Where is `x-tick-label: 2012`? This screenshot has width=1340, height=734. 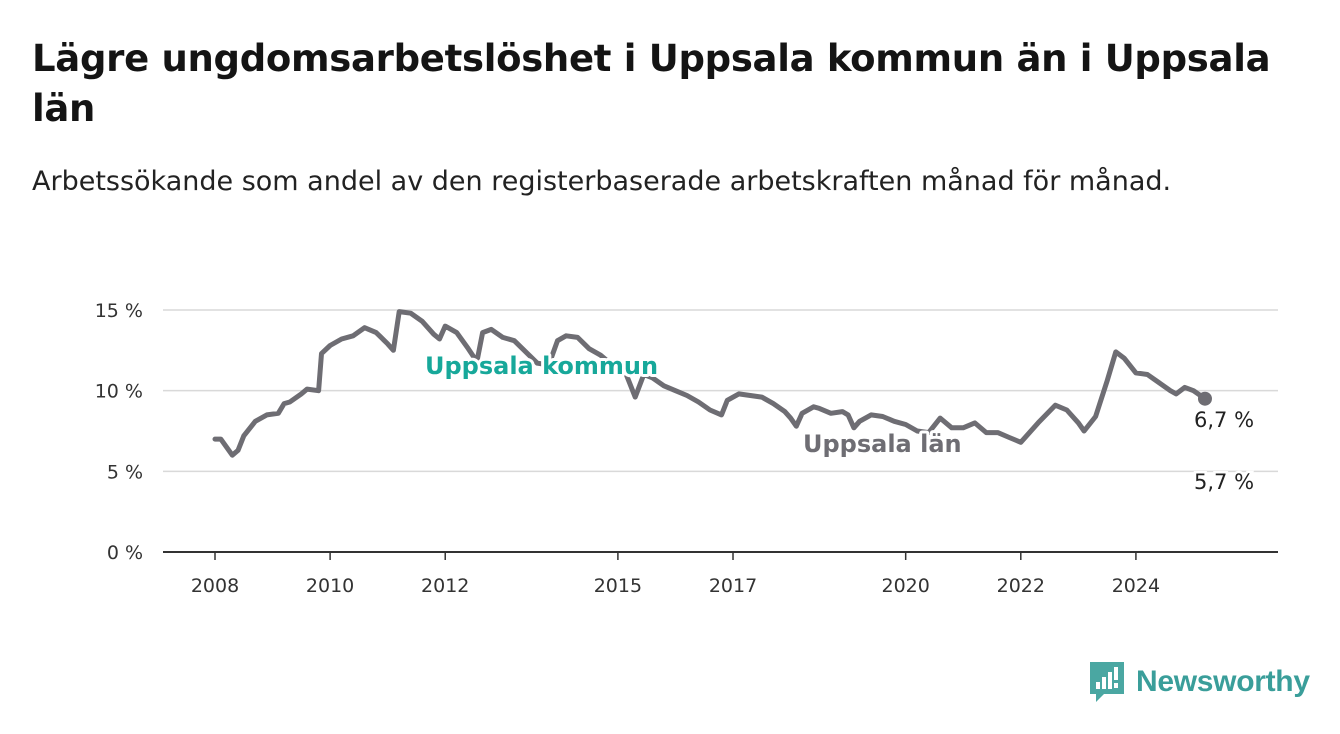 x-tick-label: 2012 is located at coordinates (445, 586).